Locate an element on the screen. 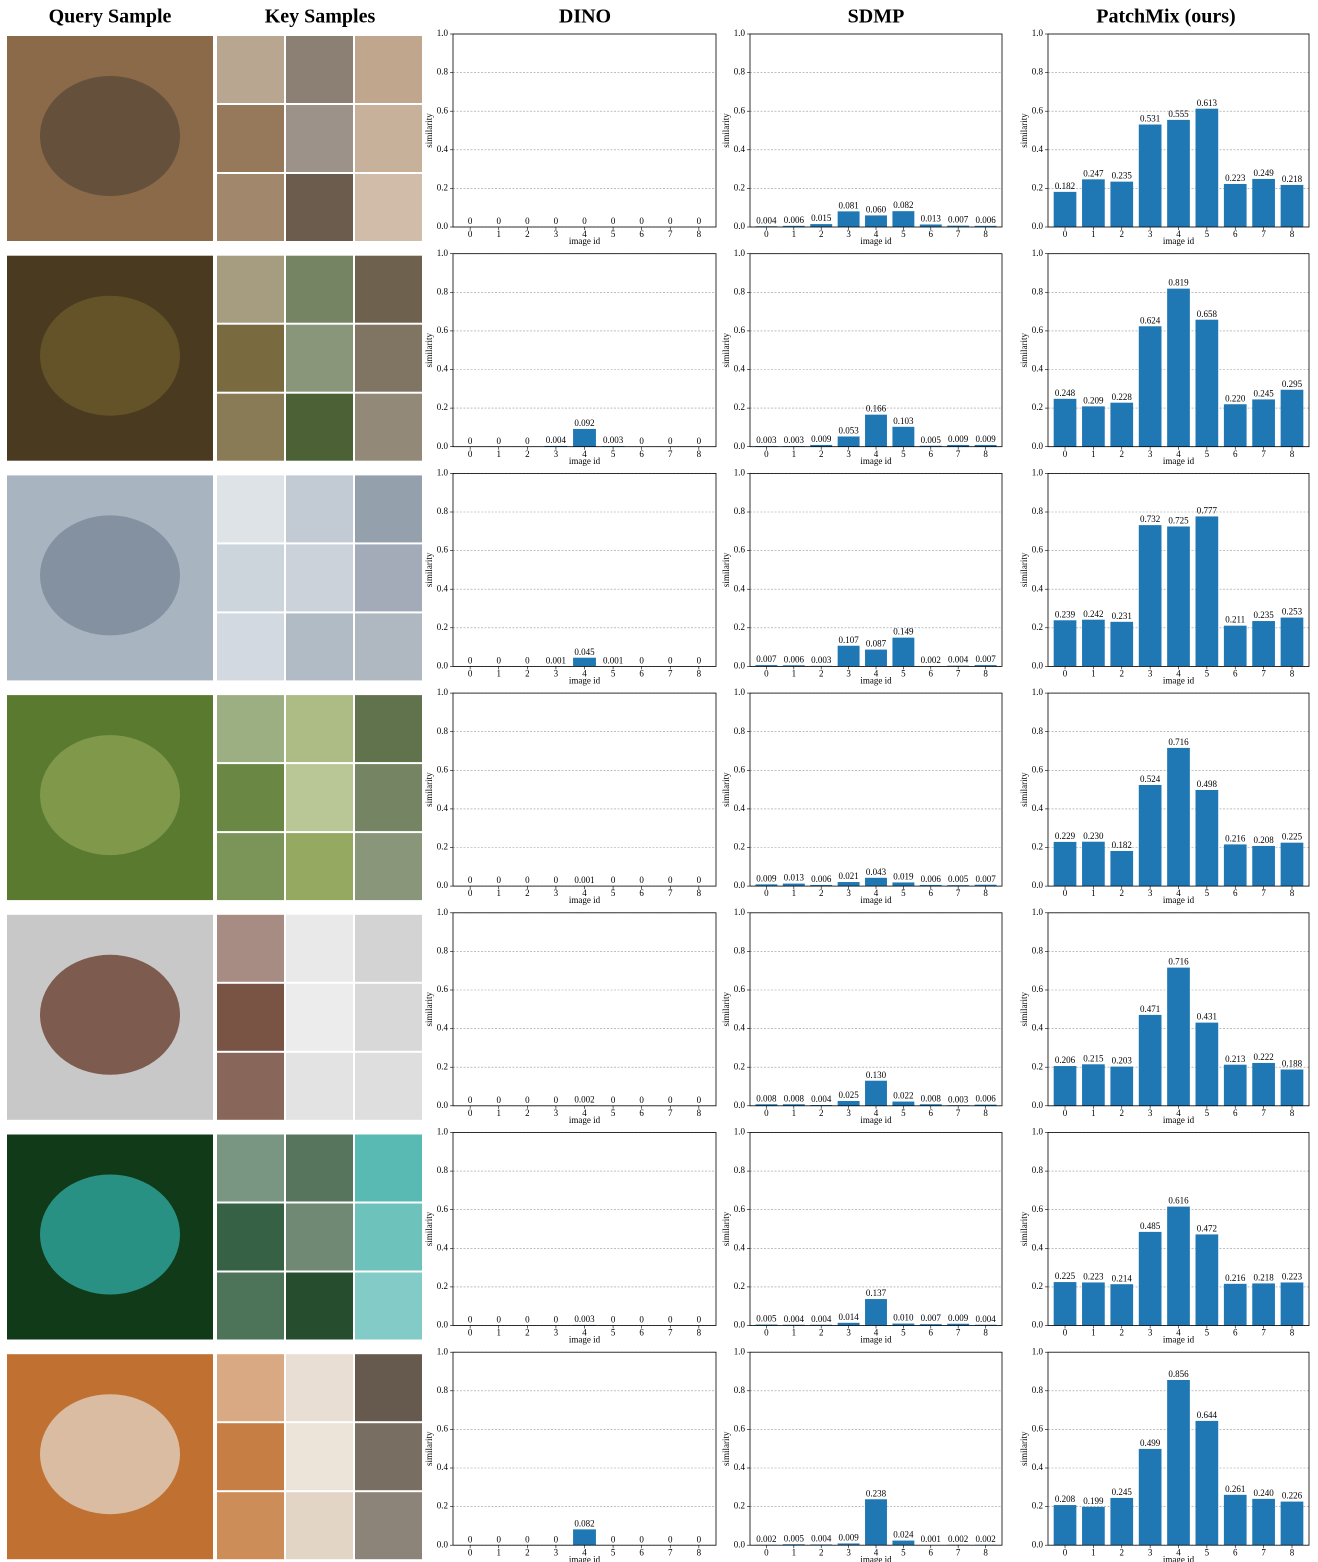 Image resolution: width=1318 pixels, height=1562 pixels. y-tick-label: 0.8 is located at coordinates (1038, 731).